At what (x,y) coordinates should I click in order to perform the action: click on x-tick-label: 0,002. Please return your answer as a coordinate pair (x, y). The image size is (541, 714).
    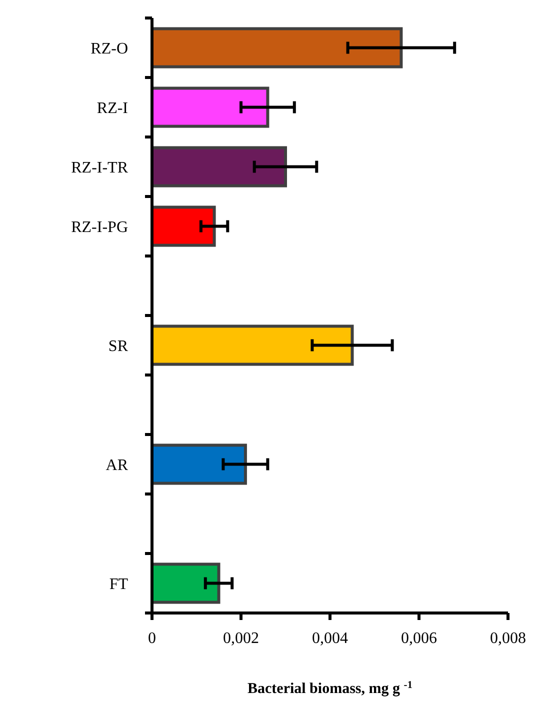
    Looking at the image, I should click on (241, 638).